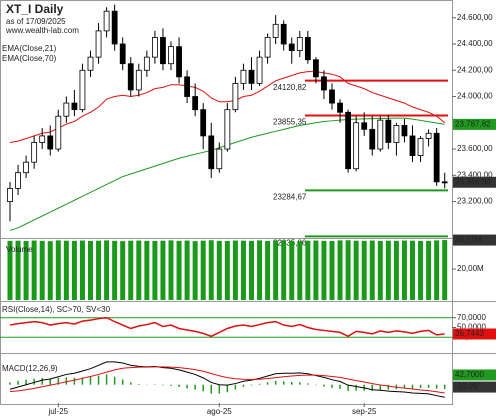  I want to click on y-tick-label: 20,00M, so click(470, 268).